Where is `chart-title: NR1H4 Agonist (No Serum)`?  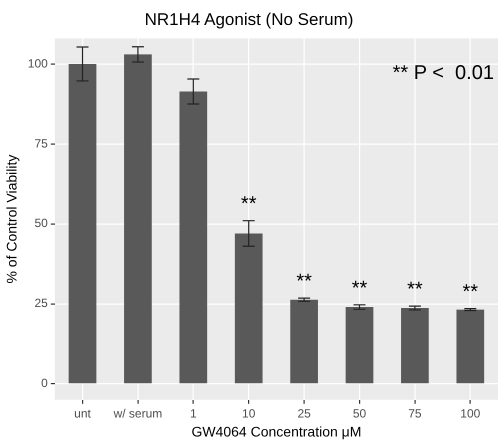 chart-title: NR1H4 Agonist (No Serum) is located at coordinates (249, 19).